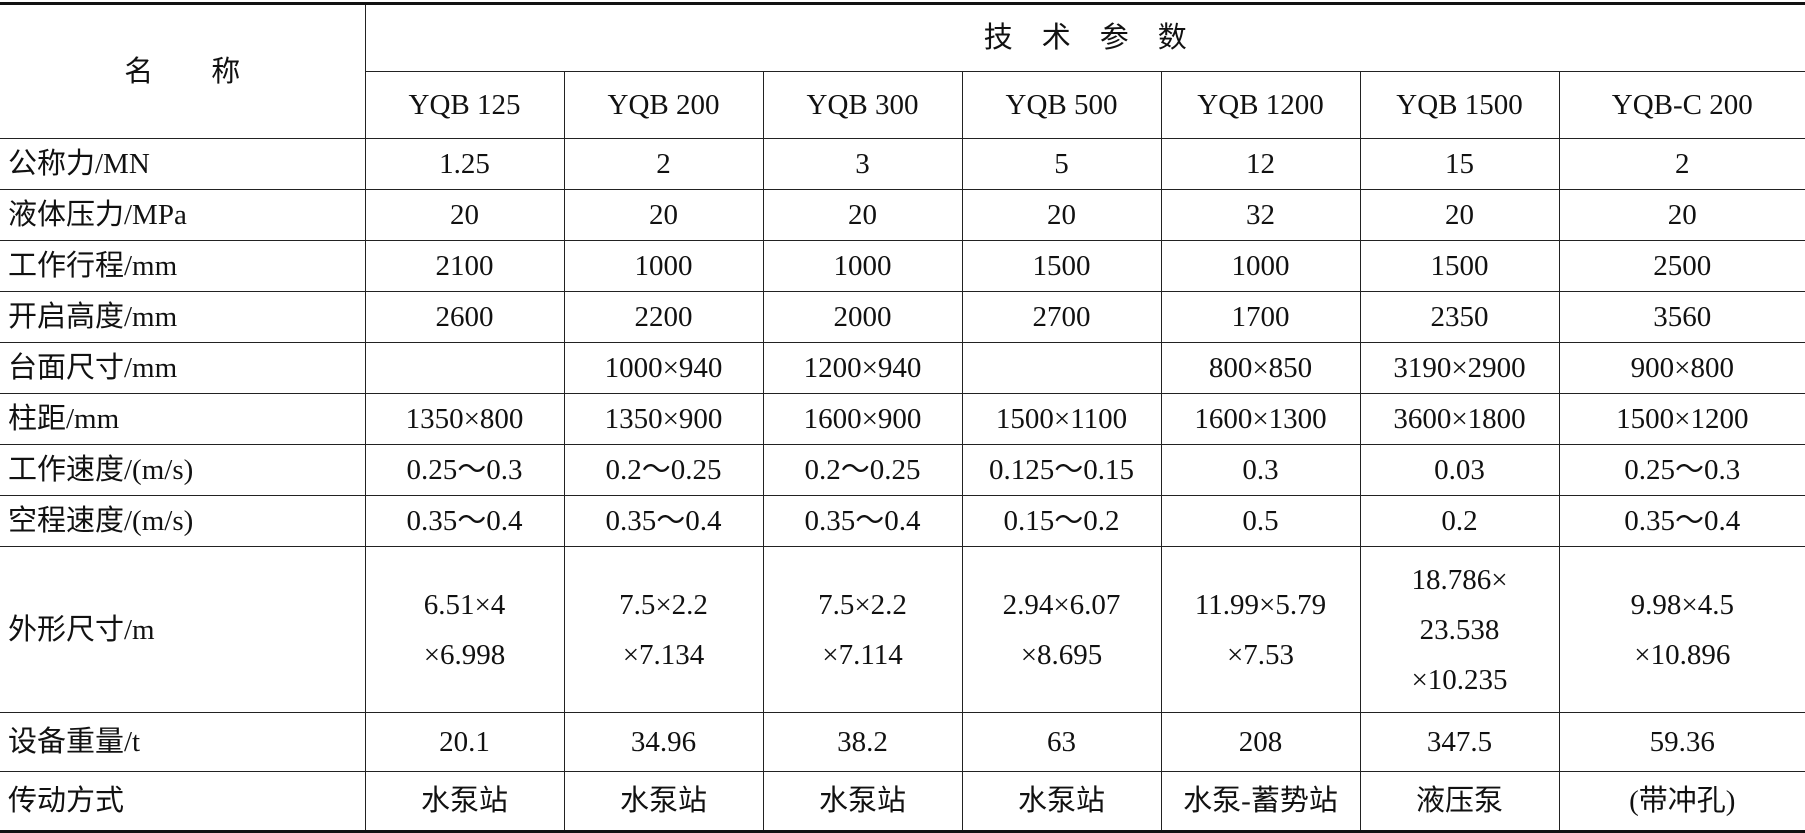  I want to click on cell: 1200×940, so click(862, 368).